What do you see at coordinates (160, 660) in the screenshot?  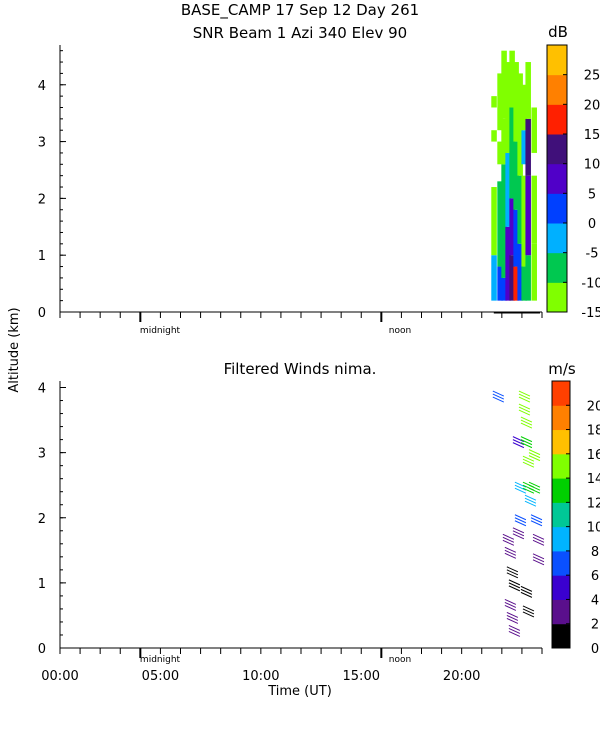 I see `winds-midnight-label: midnight` at bounding box center [160, 660].